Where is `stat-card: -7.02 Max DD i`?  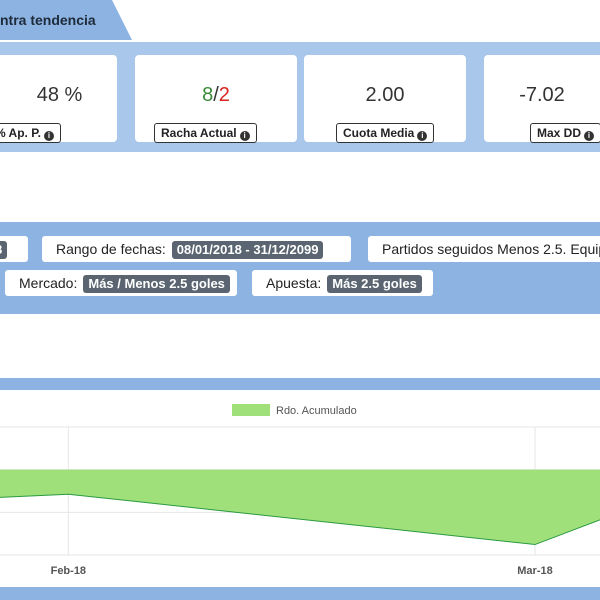 stat-card: -7.02 Max DD i is located at coordinates (542, 99).